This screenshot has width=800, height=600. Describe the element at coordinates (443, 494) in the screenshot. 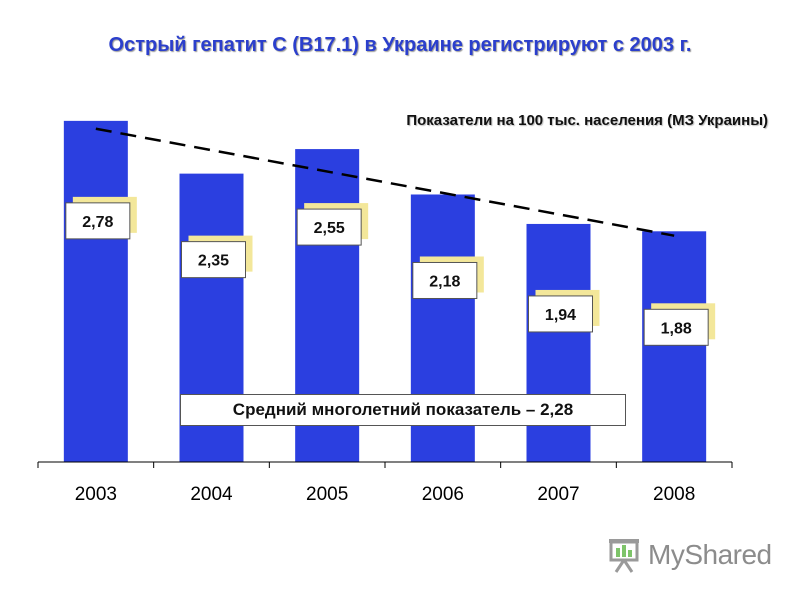

I see `x-tick-label-2006: 2006` at that location.